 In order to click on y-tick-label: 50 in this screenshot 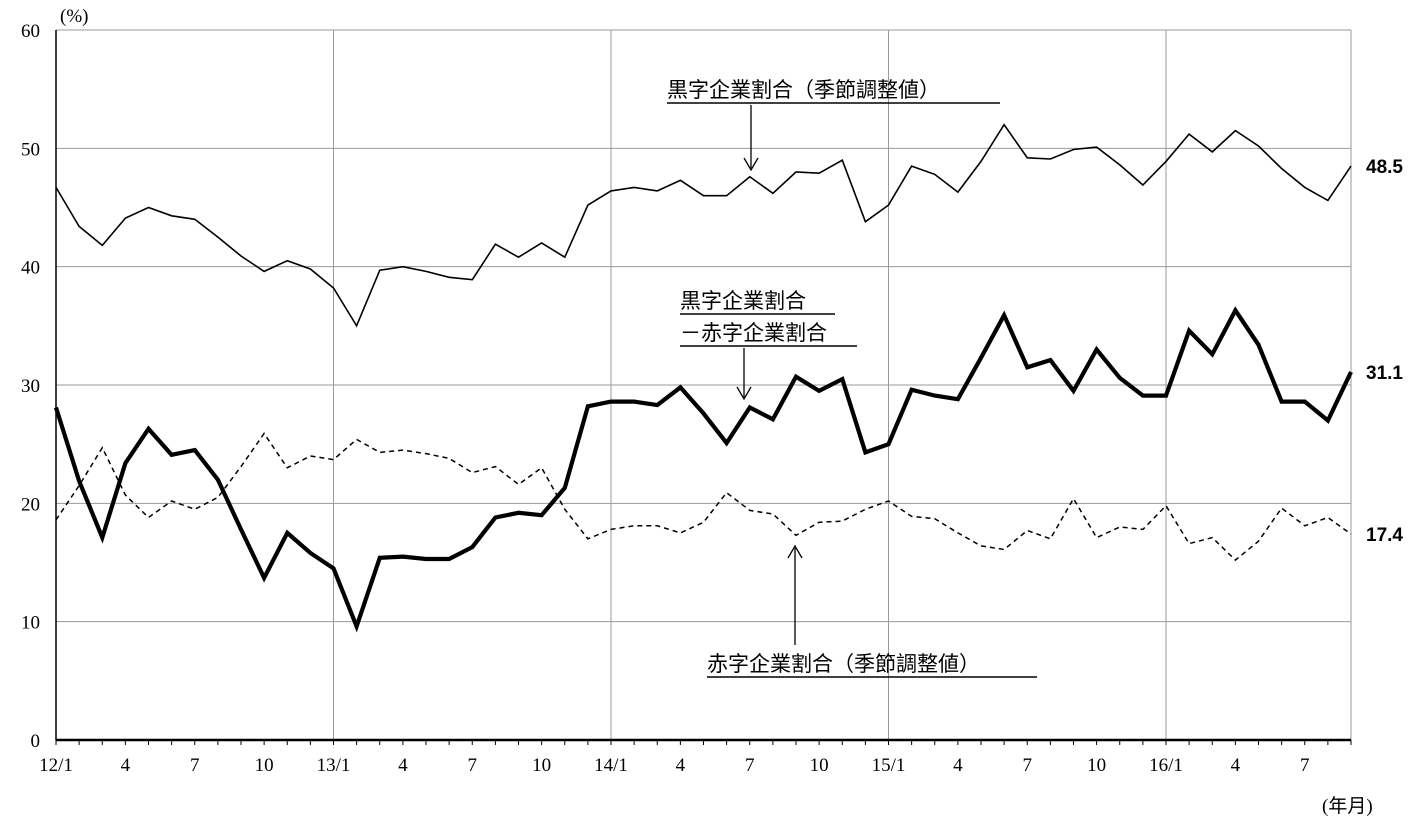, I will do `click(30, 149)`.